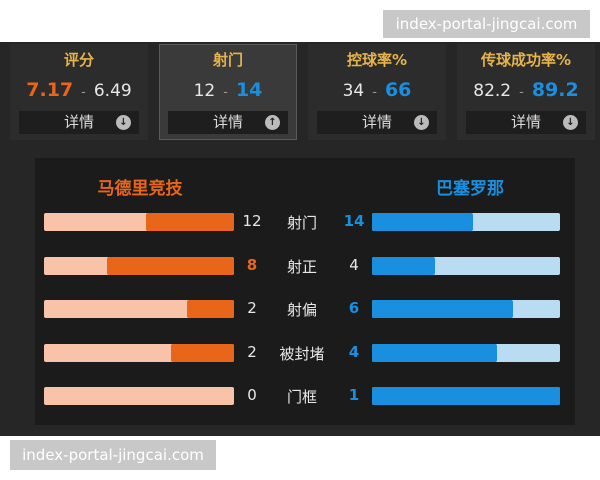  Describe the element at coordinates (301, 310) in the screenshot. I see `stat-label: 射偏` at that location.